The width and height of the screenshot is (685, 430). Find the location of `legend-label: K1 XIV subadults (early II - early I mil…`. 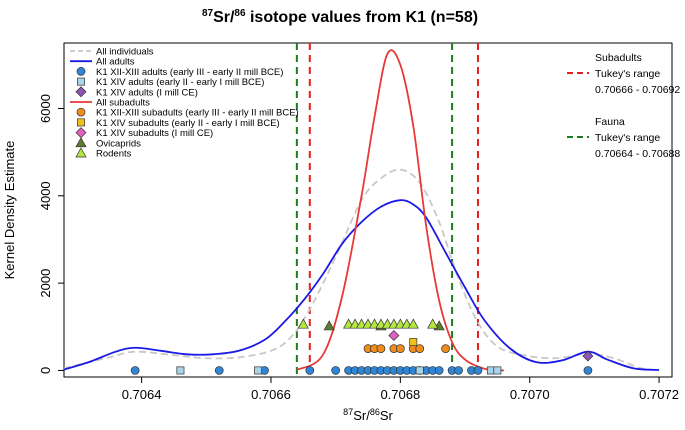

legend-label: K1 XIV subadults (early II - early I mil… is located at coordinates (188, 123).